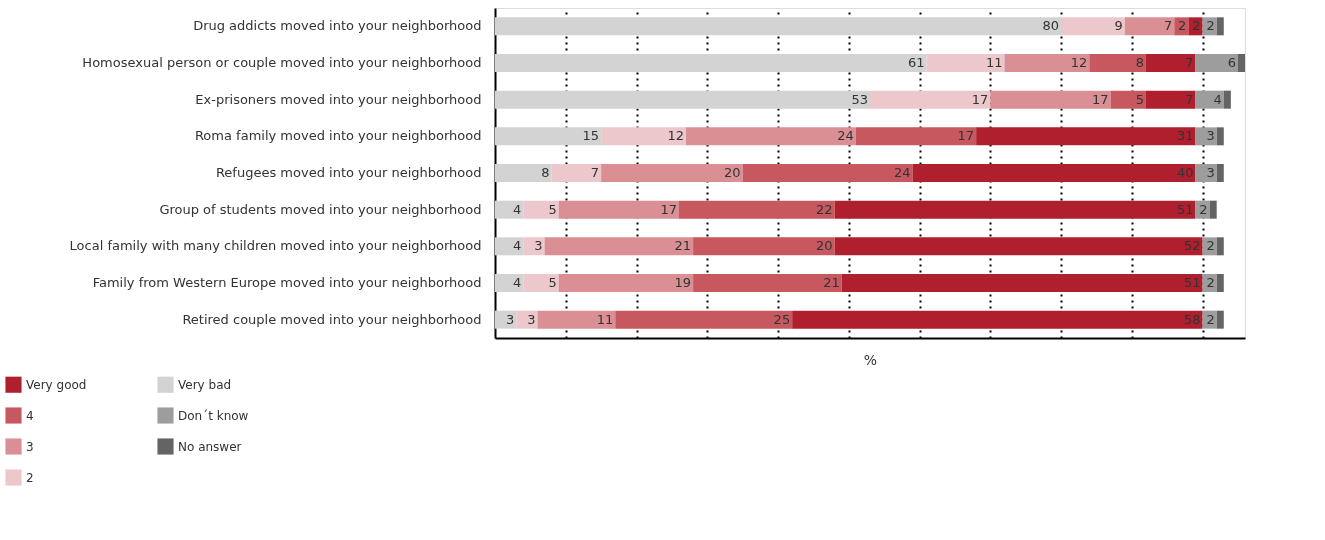 The width and height of the screenshot is (1325, 540). What do you see at coordinates (205, 384) in the screenshot?
I see `legend-label: Very bad` at bounding box center [205, 384].